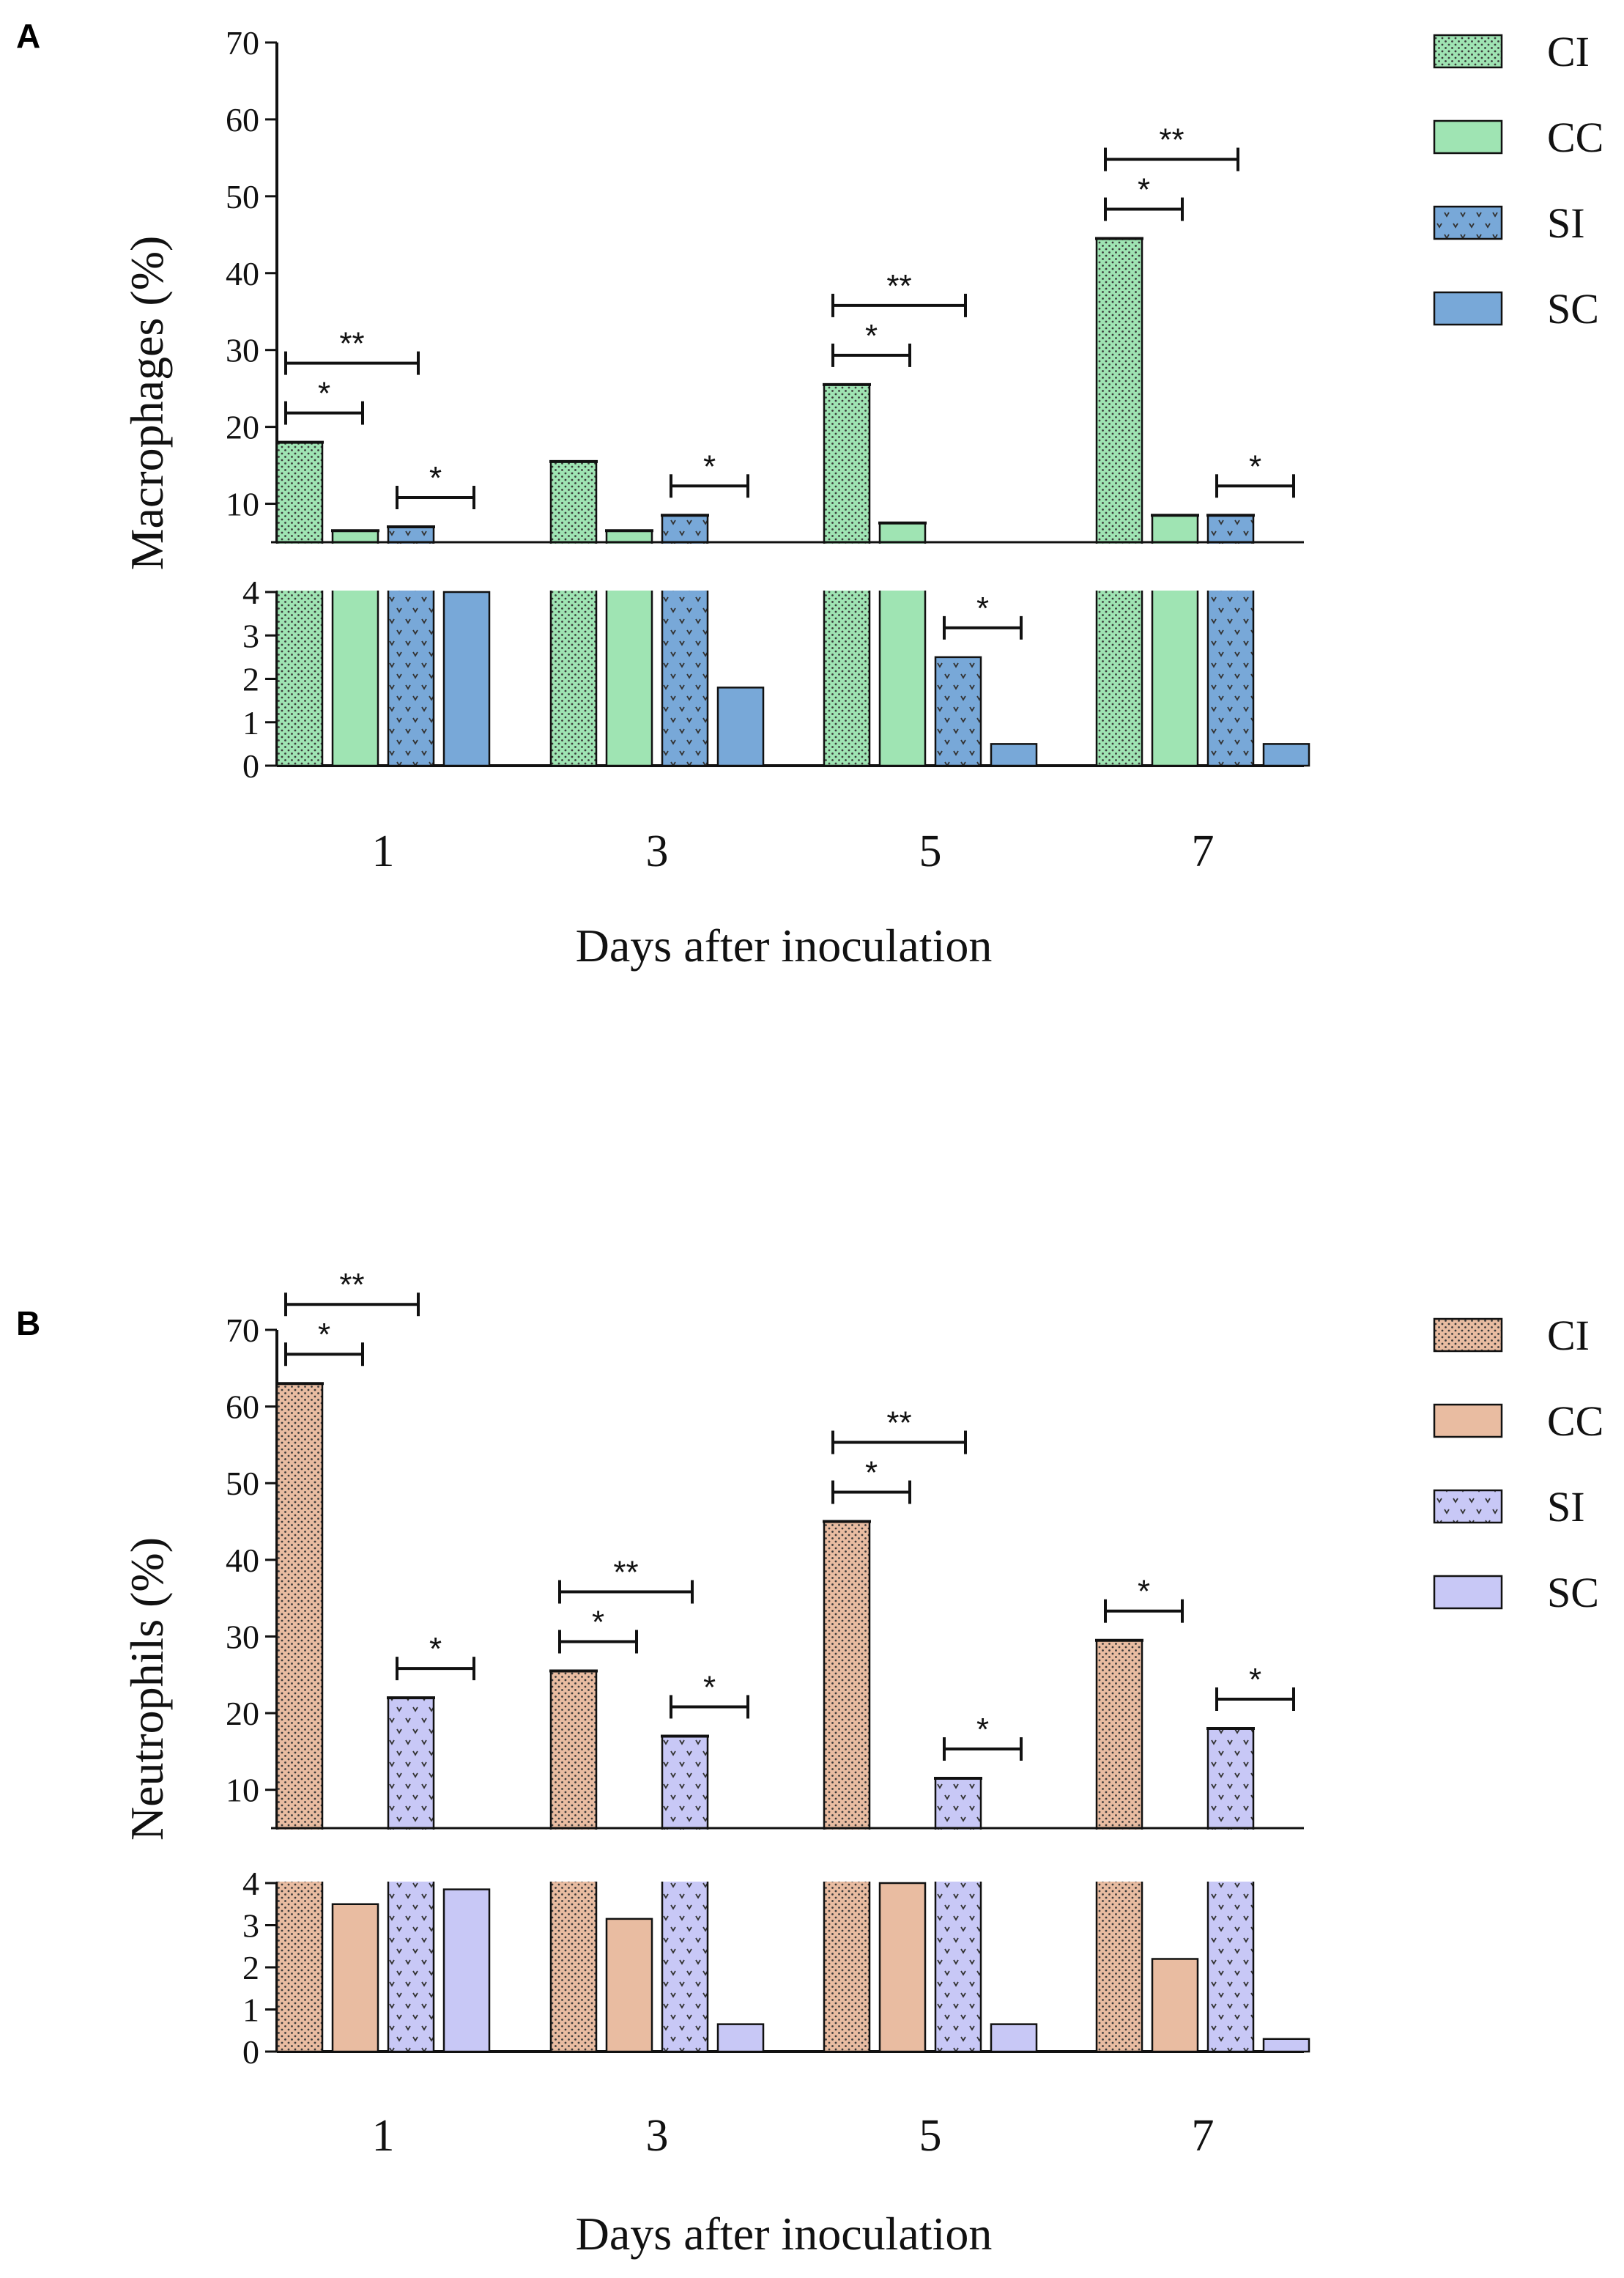 The height and width of the screenshot is (2278, 1624). What do you see at coordinates (250, 1883) in the screenshot?
I see `y-tick-label-lower: 4` at bounding box center [250, 1883].